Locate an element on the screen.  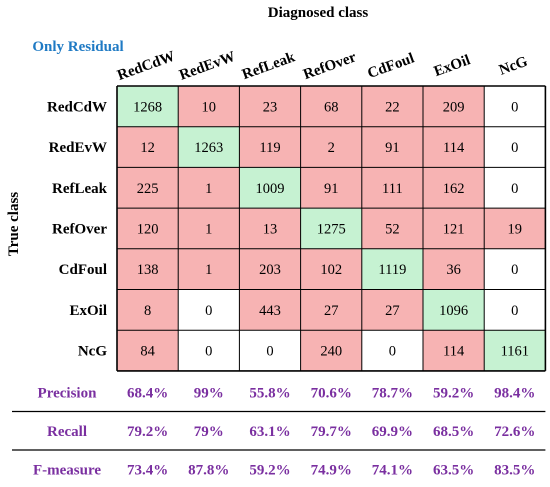
metric-value: 72.6% is located at coordinates (514, 432).